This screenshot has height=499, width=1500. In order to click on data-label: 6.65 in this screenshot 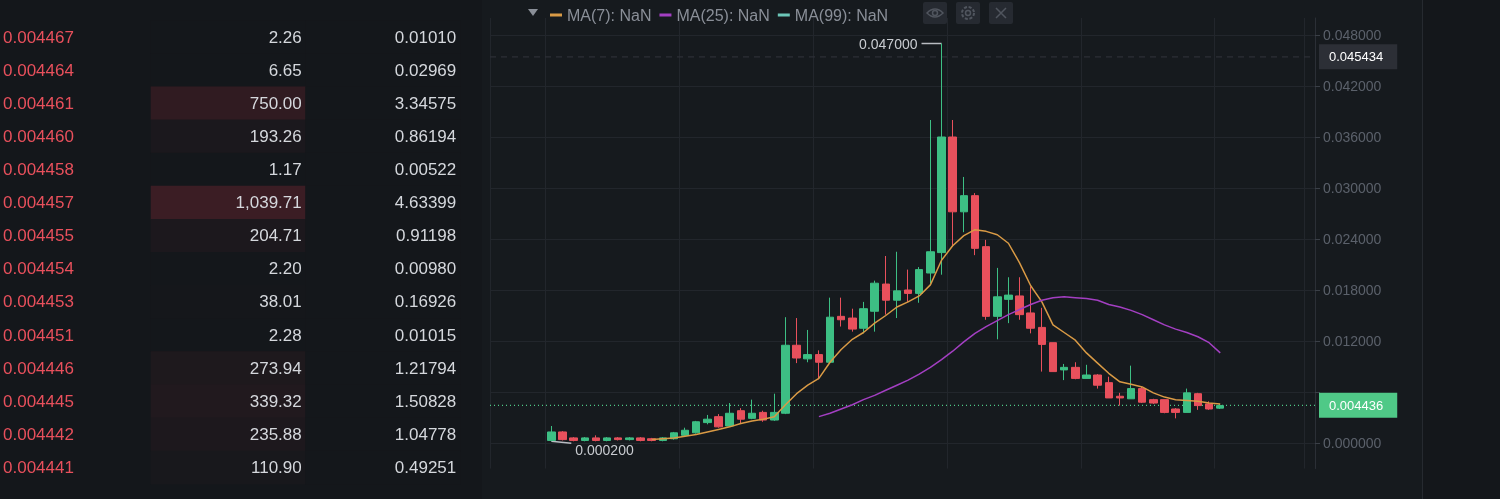, I will do `click(285, 70)`.